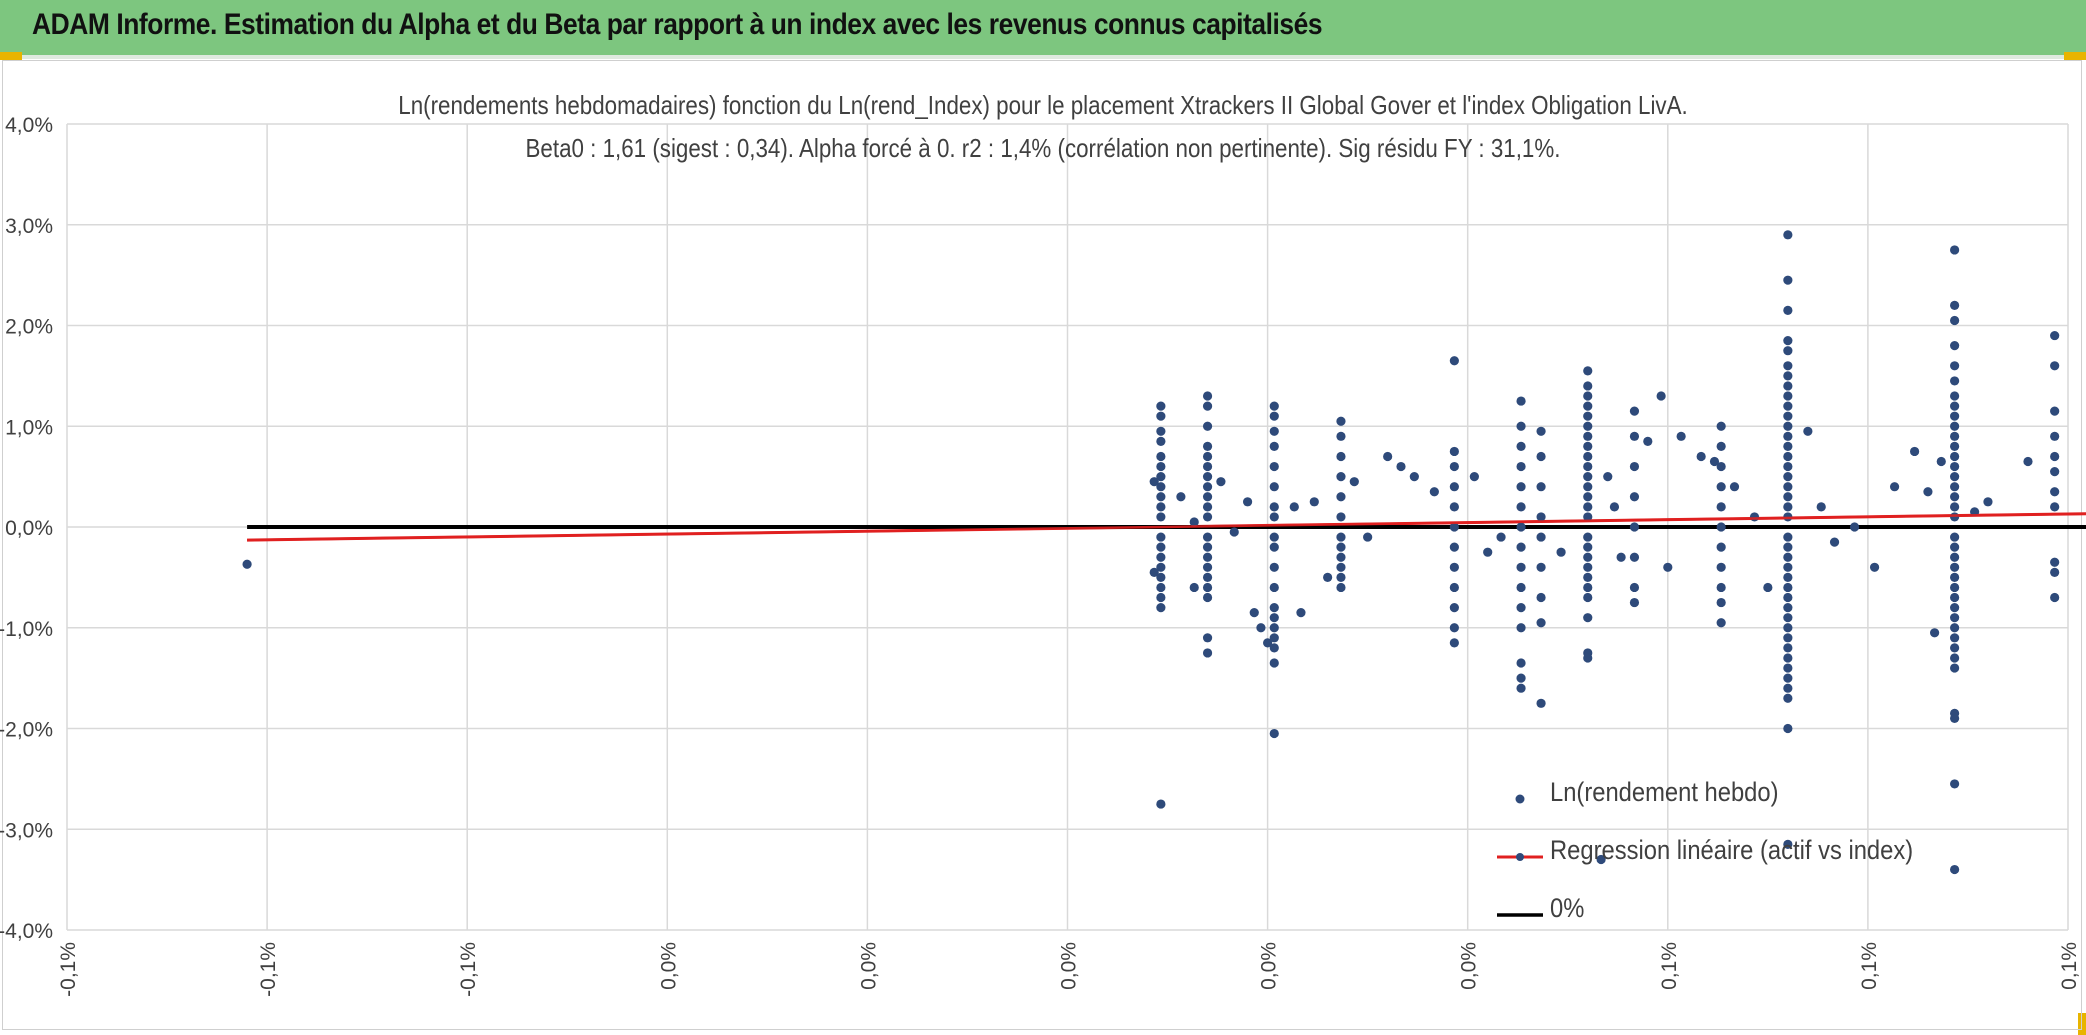 The width and height of the screenshot is (2086, 1035). I want to click on x-tick-label: -0,1%, so click(68, 969).